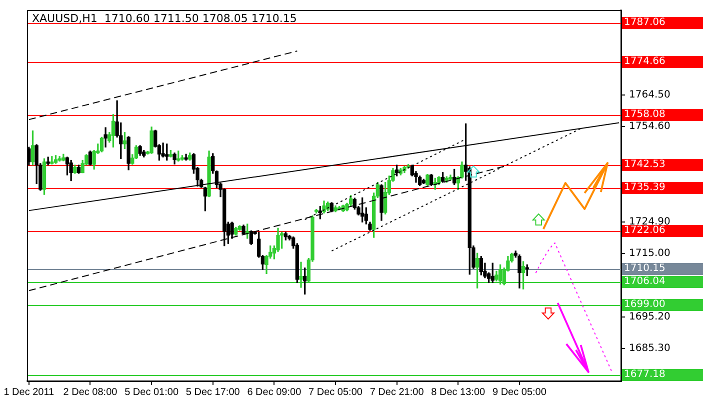 The image size is (703, 398). What do you see at coordinates (649, 94) in the screenshot?
I see `y-tick-label: 1764.50` at bounding box center [649, 94].